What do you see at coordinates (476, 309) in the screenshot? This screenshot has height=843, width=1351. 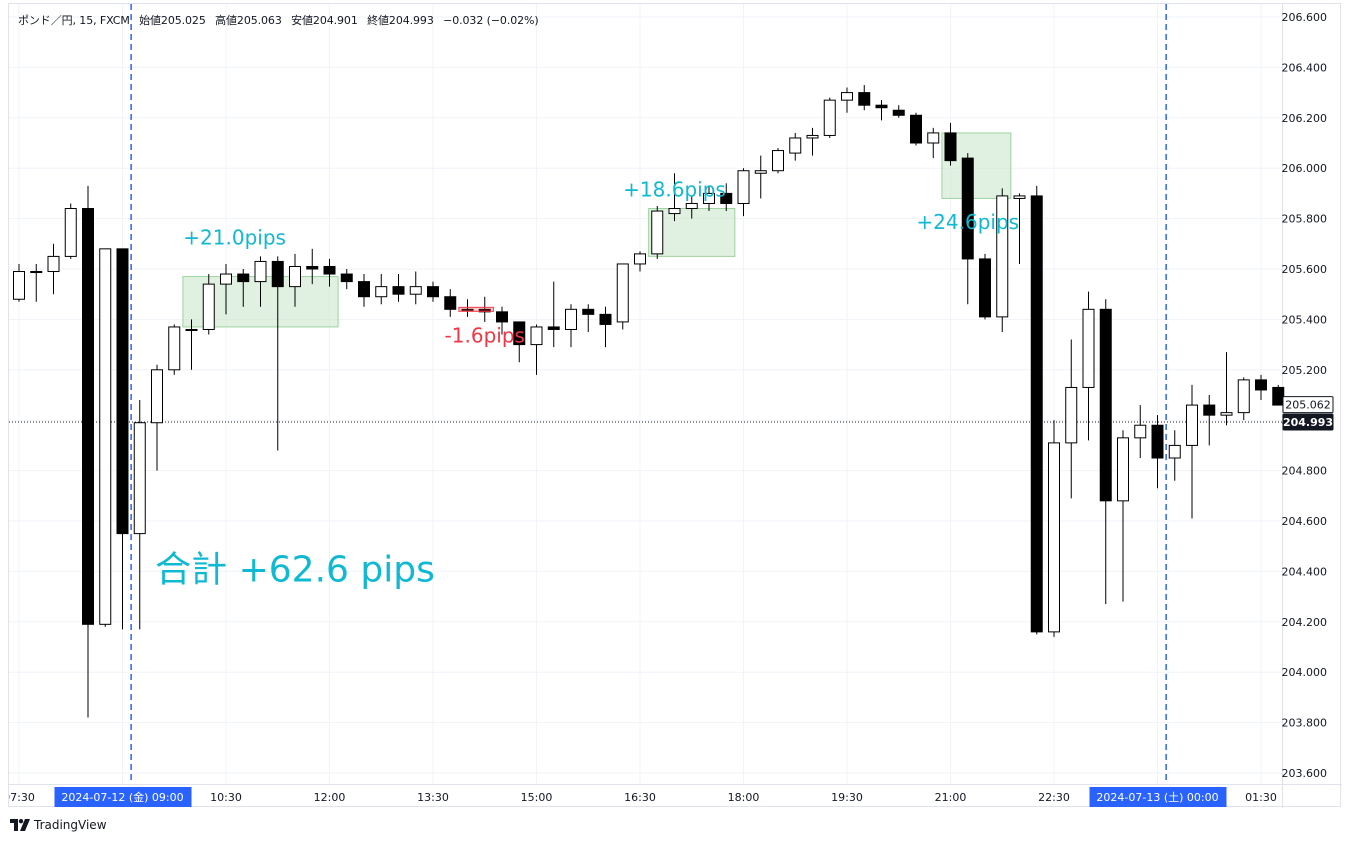 I see `loss-trade-marker` at bounding box center [476, 309].